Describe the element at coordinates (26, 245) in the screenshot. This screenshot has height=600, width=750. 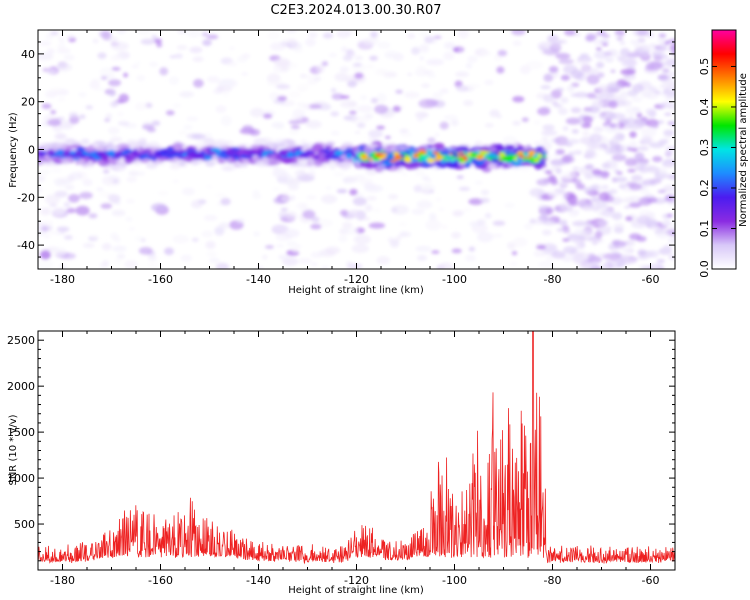
I see `y-tick-label: -40` at that location.